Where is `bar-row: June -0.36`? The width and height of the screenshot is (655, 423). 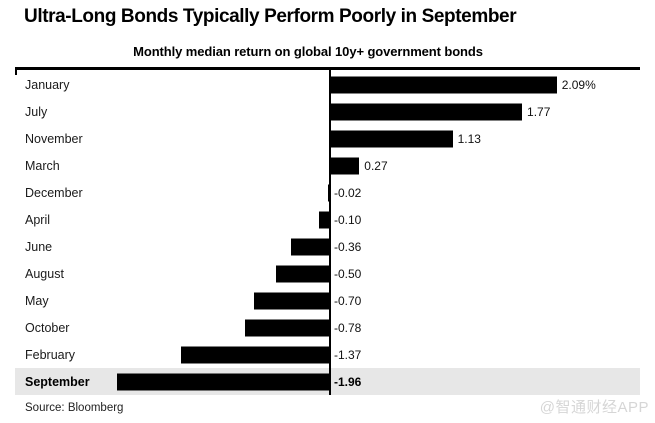 bar-row: June -0.36 is located at coordinates (327, 247).